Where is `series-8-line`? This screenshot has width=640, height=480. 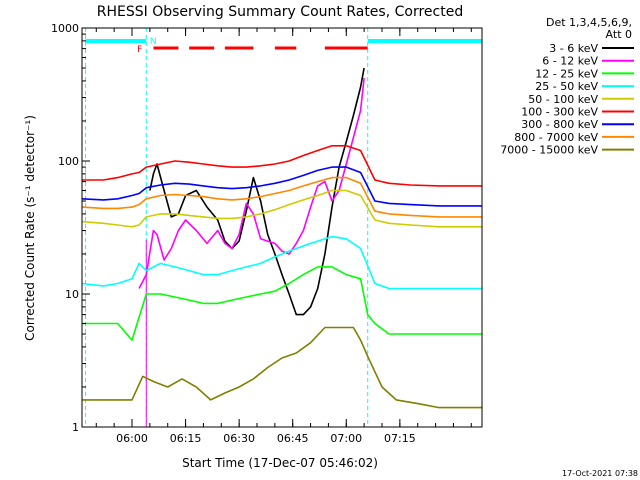
series-8-line is located at coordinates (281, 197).